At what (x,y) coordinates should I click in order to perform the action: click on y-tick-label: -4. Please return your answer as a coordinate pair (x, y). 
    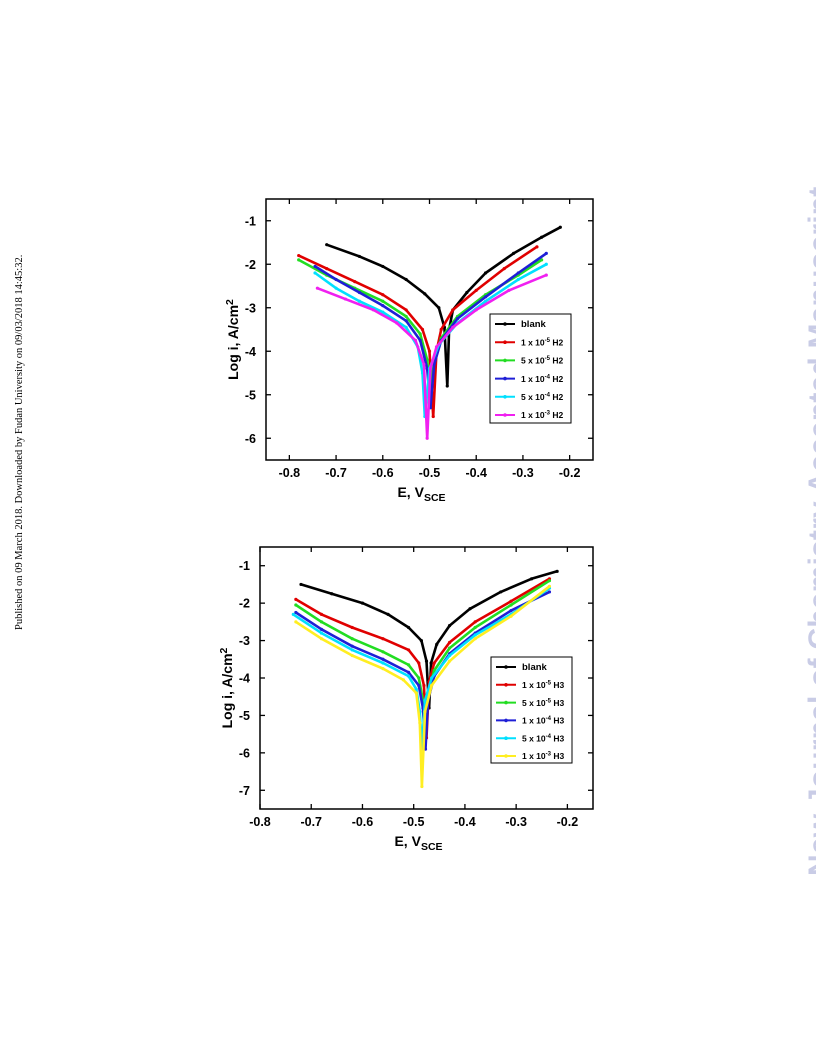
    Looking at the image, I should click on (250, 352).